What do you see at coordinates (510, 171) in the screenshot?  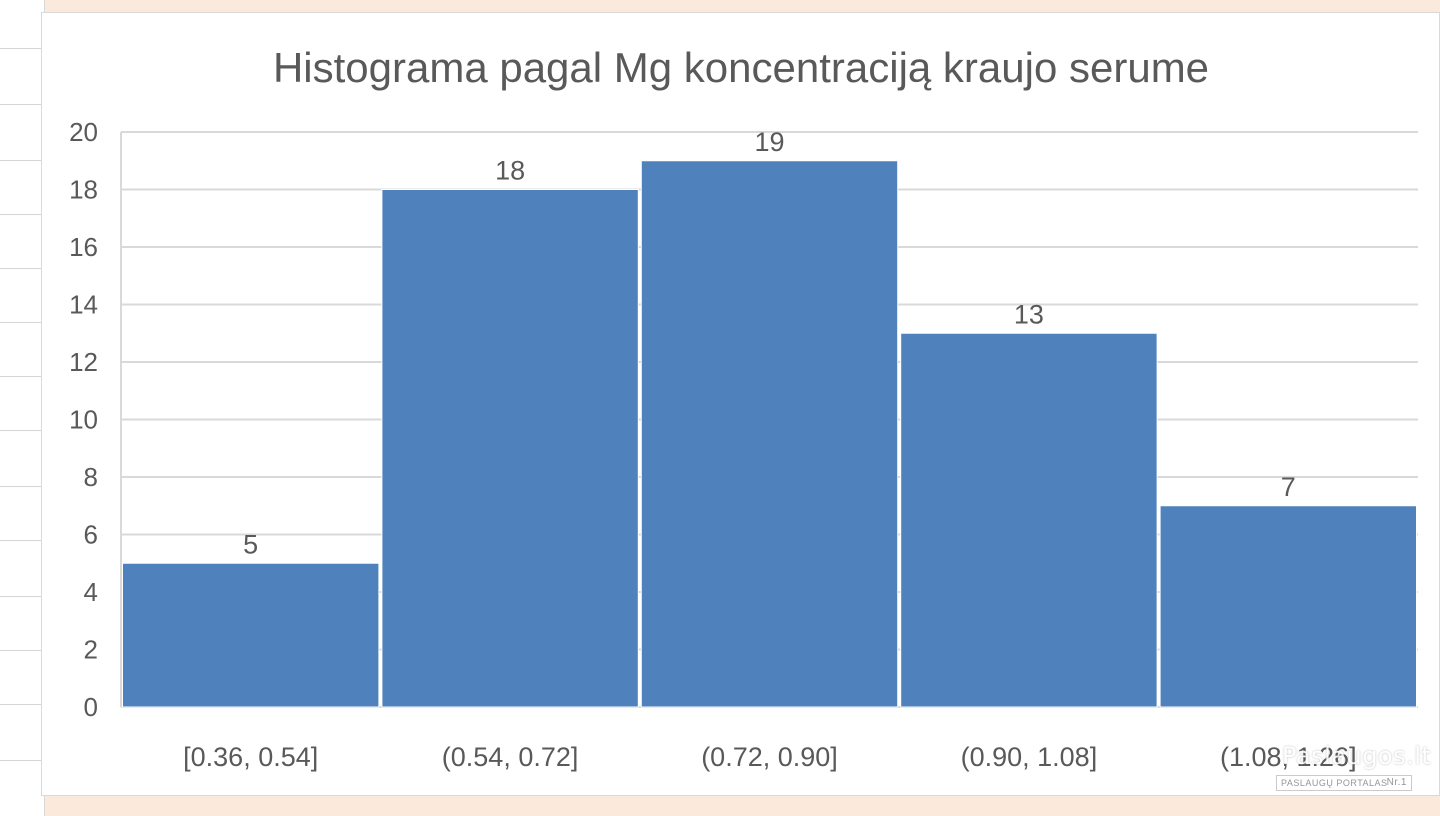 I see `bar-data-label: 18` at bounding box center [510, 171].